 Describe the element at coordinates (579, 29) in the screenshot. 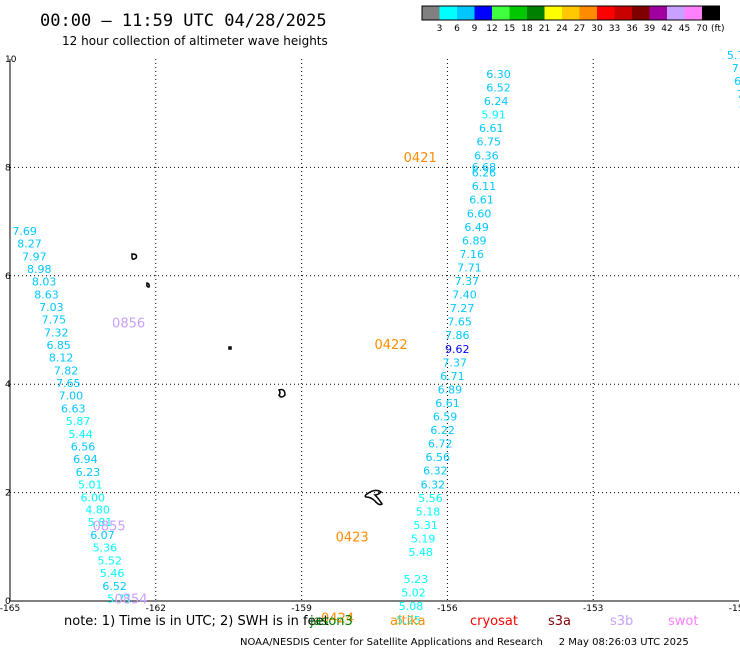

I see `legend-label: 27` at that location.